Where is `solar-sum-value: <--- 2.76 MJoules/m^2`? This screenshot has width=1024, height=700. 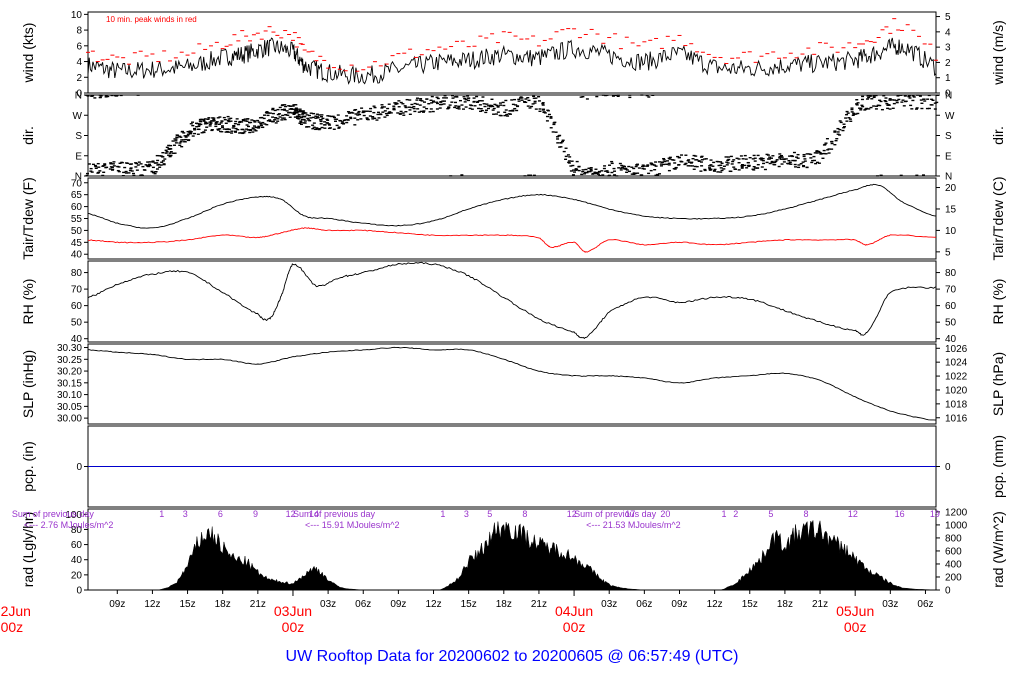
solar-sum-value: <--- 2.76 MJoules/m^2 is located at coordinates (69, 525).